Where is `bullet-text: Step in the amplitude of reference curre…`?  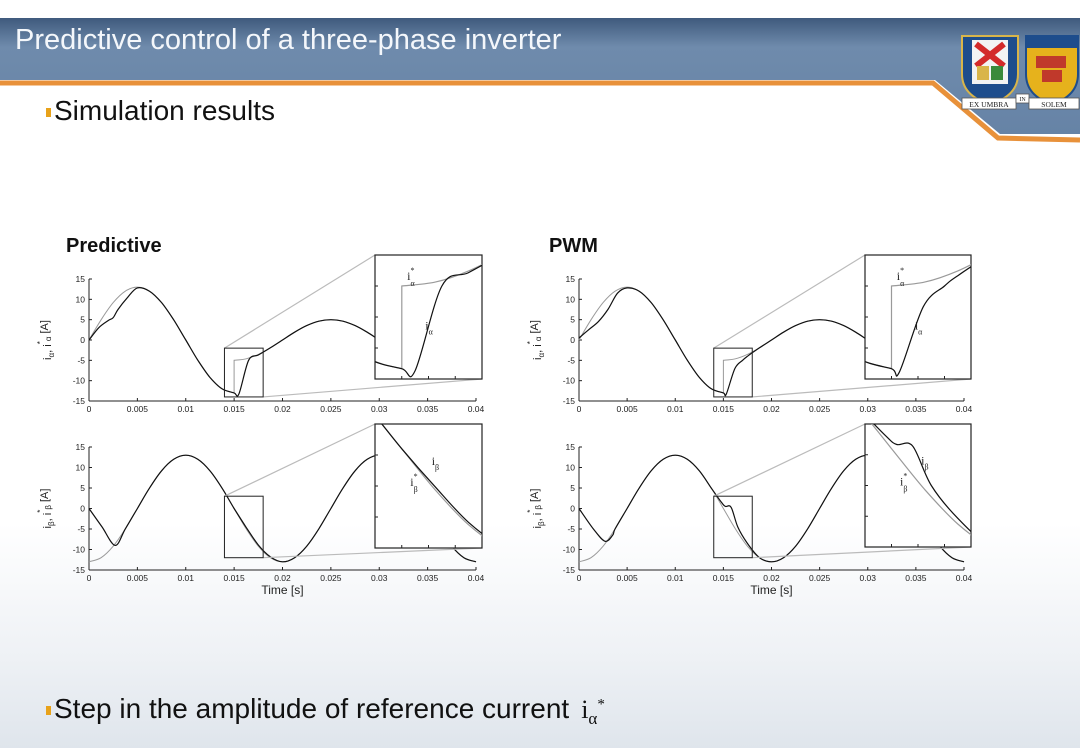
bullet-text: Step in the amplitude of reference curre… is located at coordinates (312, 708).